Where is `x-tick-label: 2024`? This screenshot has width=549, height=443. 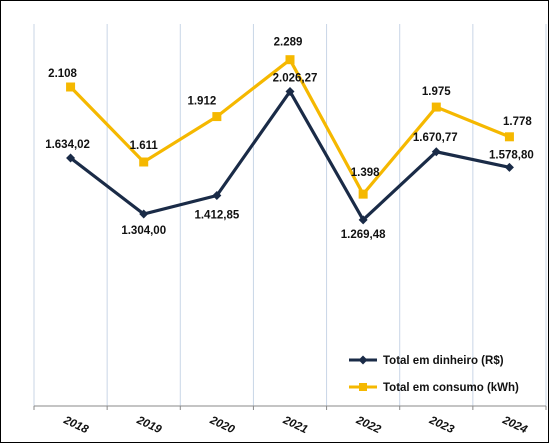
x-tick-label: 2024 is located at coordinates (515, 425).